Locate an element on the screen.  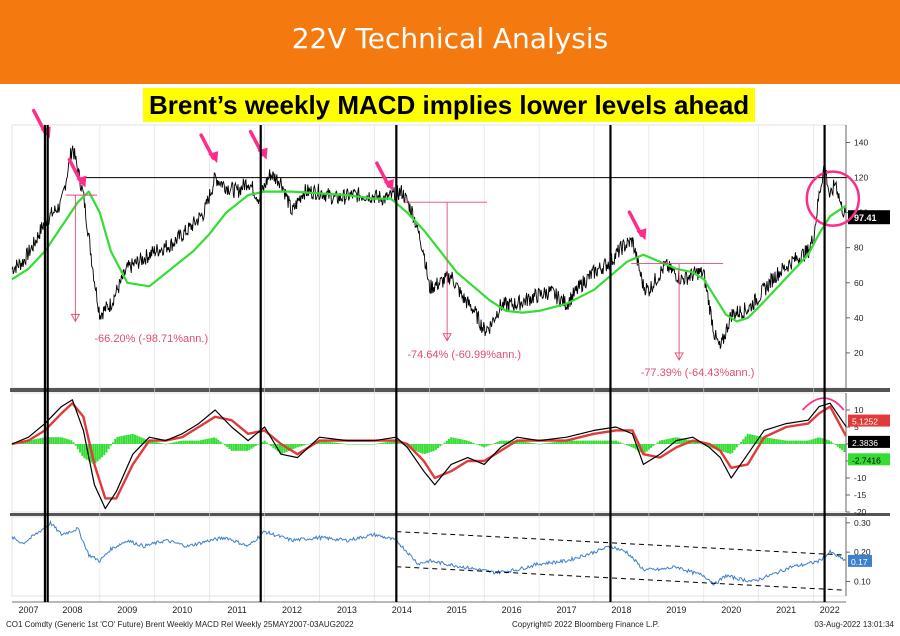
macd-last-value: 5.1252 is located at coordinates (865, 422).